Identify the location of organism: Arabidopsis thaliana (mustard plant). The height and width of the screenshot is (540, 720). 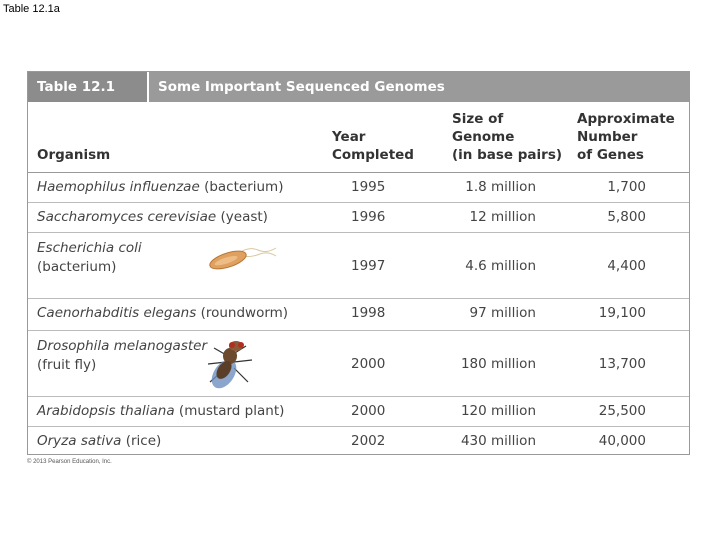
(160, 411).